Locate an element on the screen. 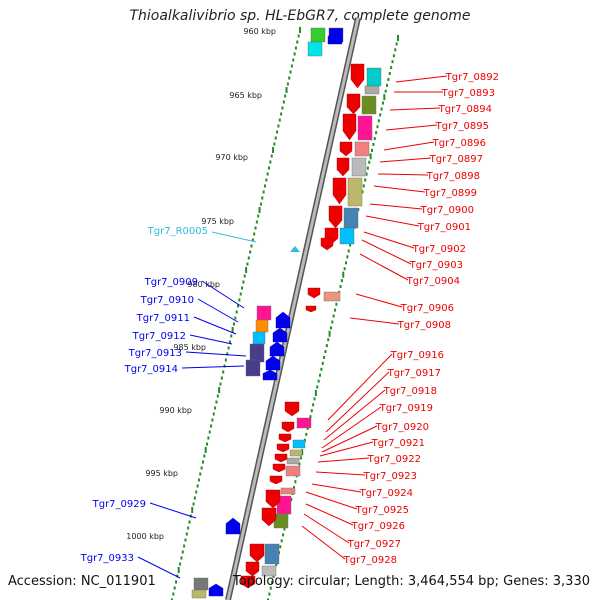 The width and height of the screenshot is (600, 600). scale-tick-label: 995 kbp is located at coordinates (161, 473).